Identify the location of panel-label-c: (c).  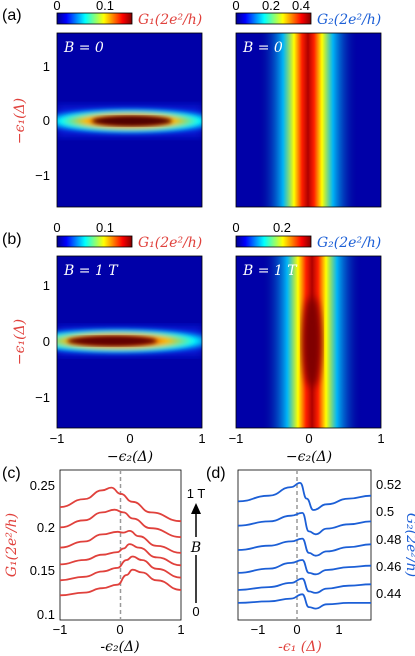
(11, 473).